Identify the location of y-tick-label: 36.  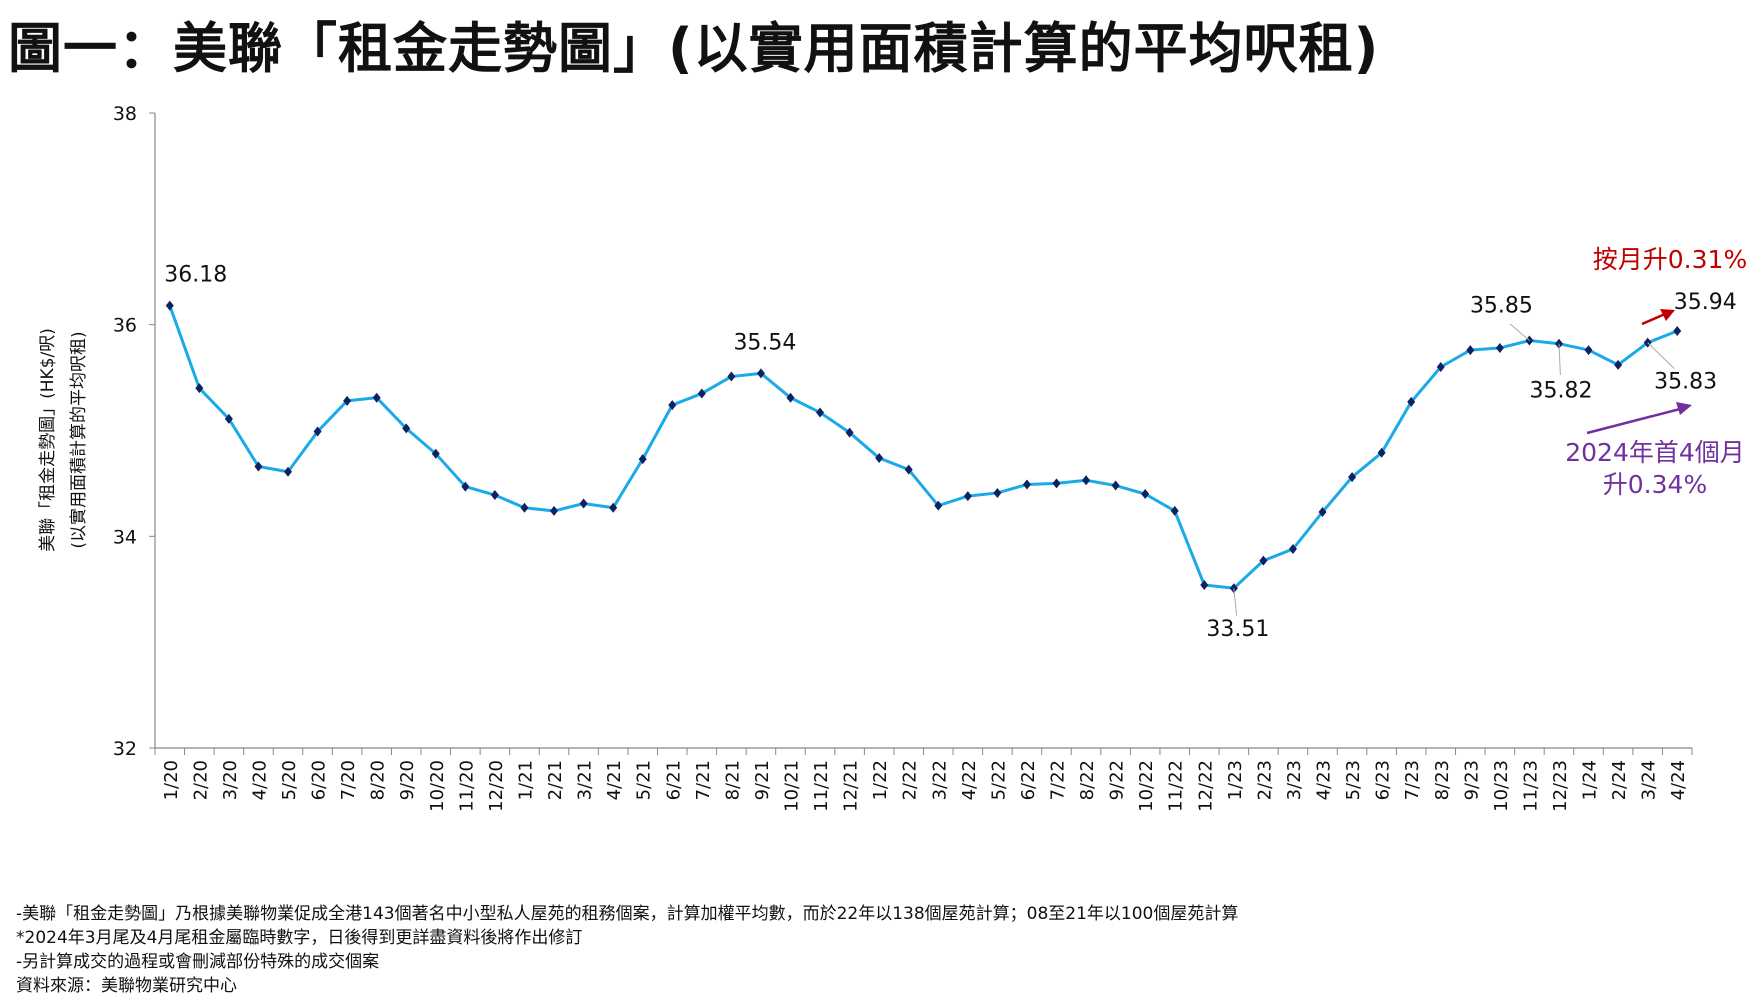
(125, 326).